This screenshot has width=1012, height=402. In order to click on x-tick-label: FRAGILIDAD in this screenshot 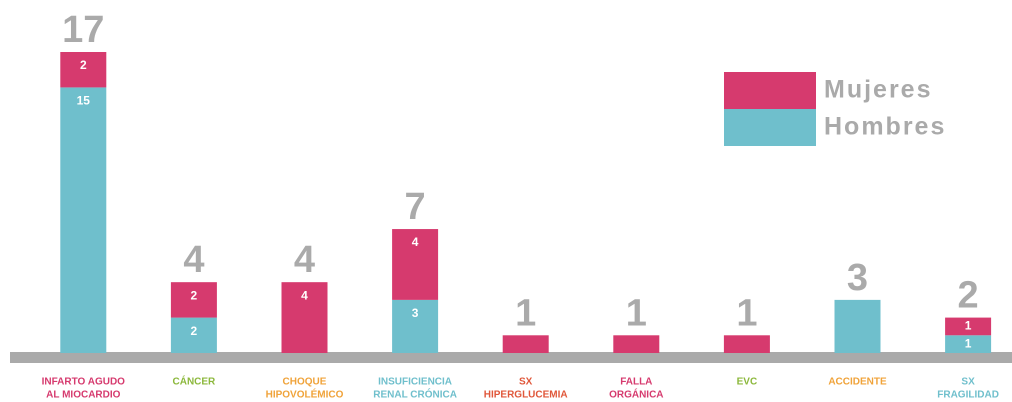, I will do `click(968, 395)`.